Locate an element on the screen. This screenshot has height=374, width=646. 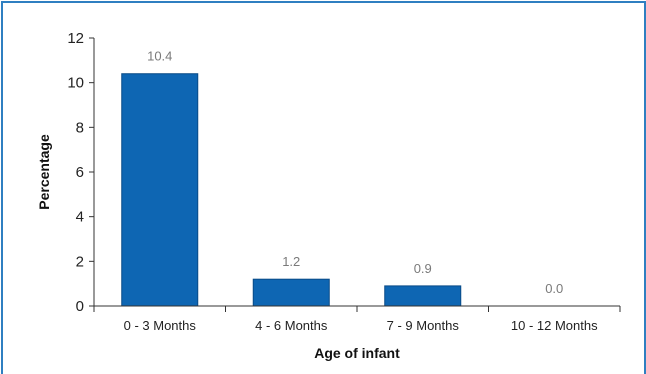
data-label: 0.9 is located at coordinates (423, 268).